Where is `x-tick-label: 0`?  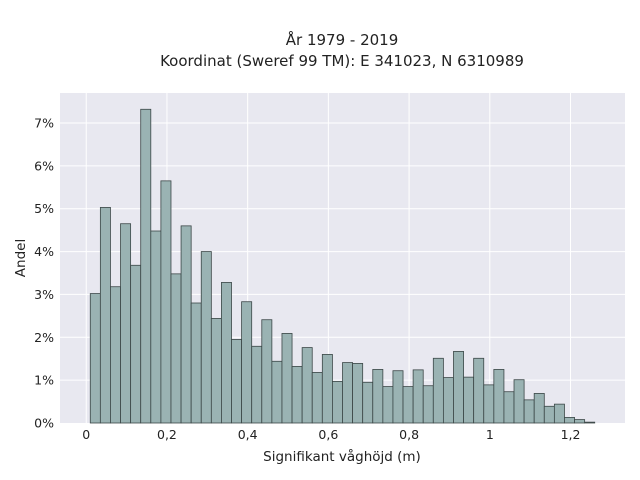
x-tick-label: 0 is located at coordinates (86, 434).